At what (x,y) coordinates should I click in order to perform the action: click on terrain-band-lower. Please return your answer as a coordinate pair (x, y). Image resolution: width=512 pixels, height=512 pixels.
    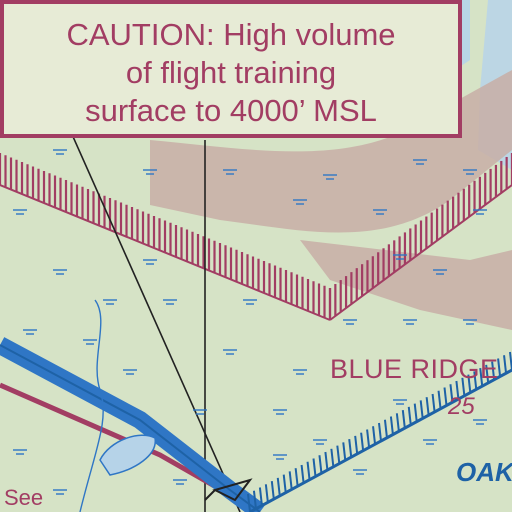
    Looking at the image, I should click on (406, 285).